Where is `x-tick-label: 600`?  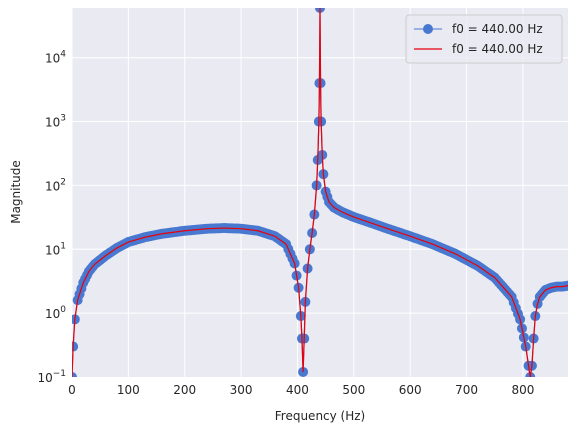 x-tick-label: 600 is located at coordinates (410, 390).